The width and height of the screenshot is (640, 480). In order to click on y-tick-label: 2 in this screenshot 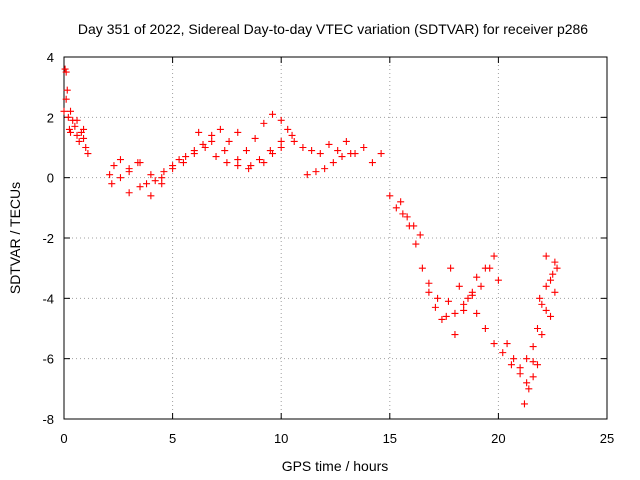, I will do `click(50, 117)`.